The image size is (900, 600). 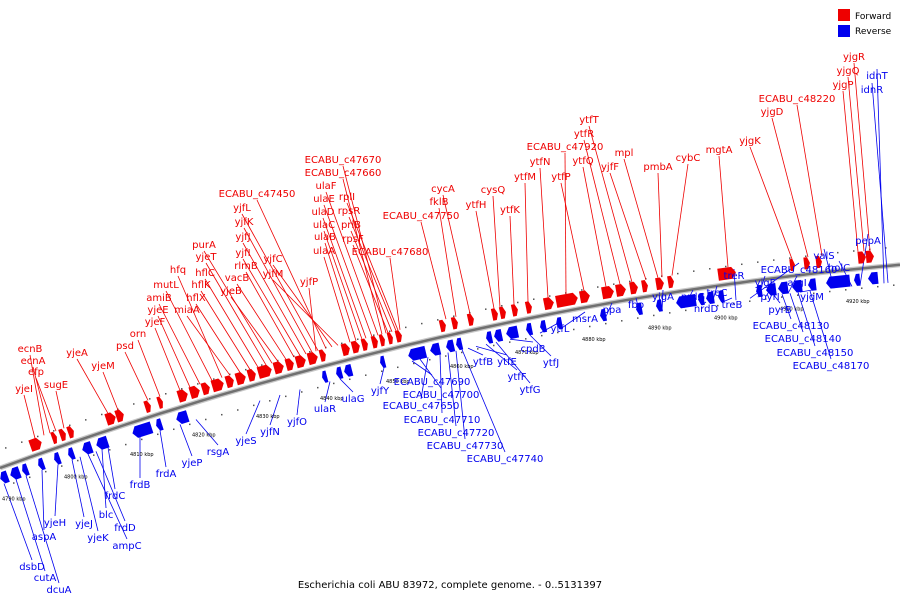 What do you see at coordinates (349, 211) in the screenshot?
I see `forward-gene-label: rpsR` at bounding box center [349, 211].